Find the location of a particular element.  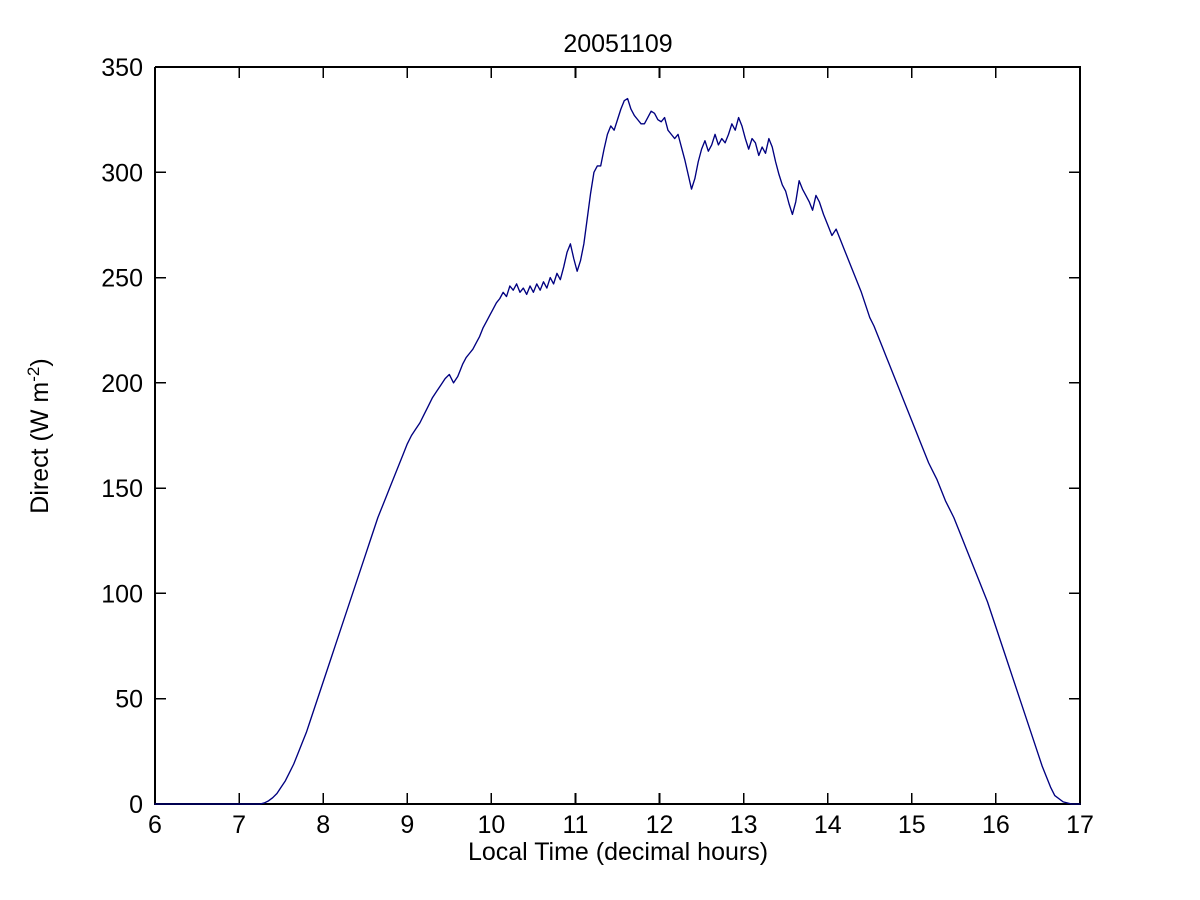

y-tick-label: 300 is located at coordinates (122, 173).